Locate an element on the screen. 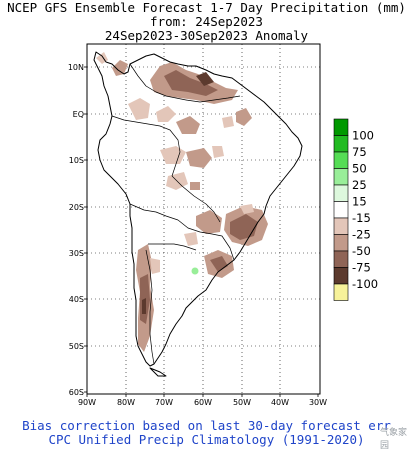 The image size is (413, 449). lat-label-60s: 60S is located at coordinates (76, 392).